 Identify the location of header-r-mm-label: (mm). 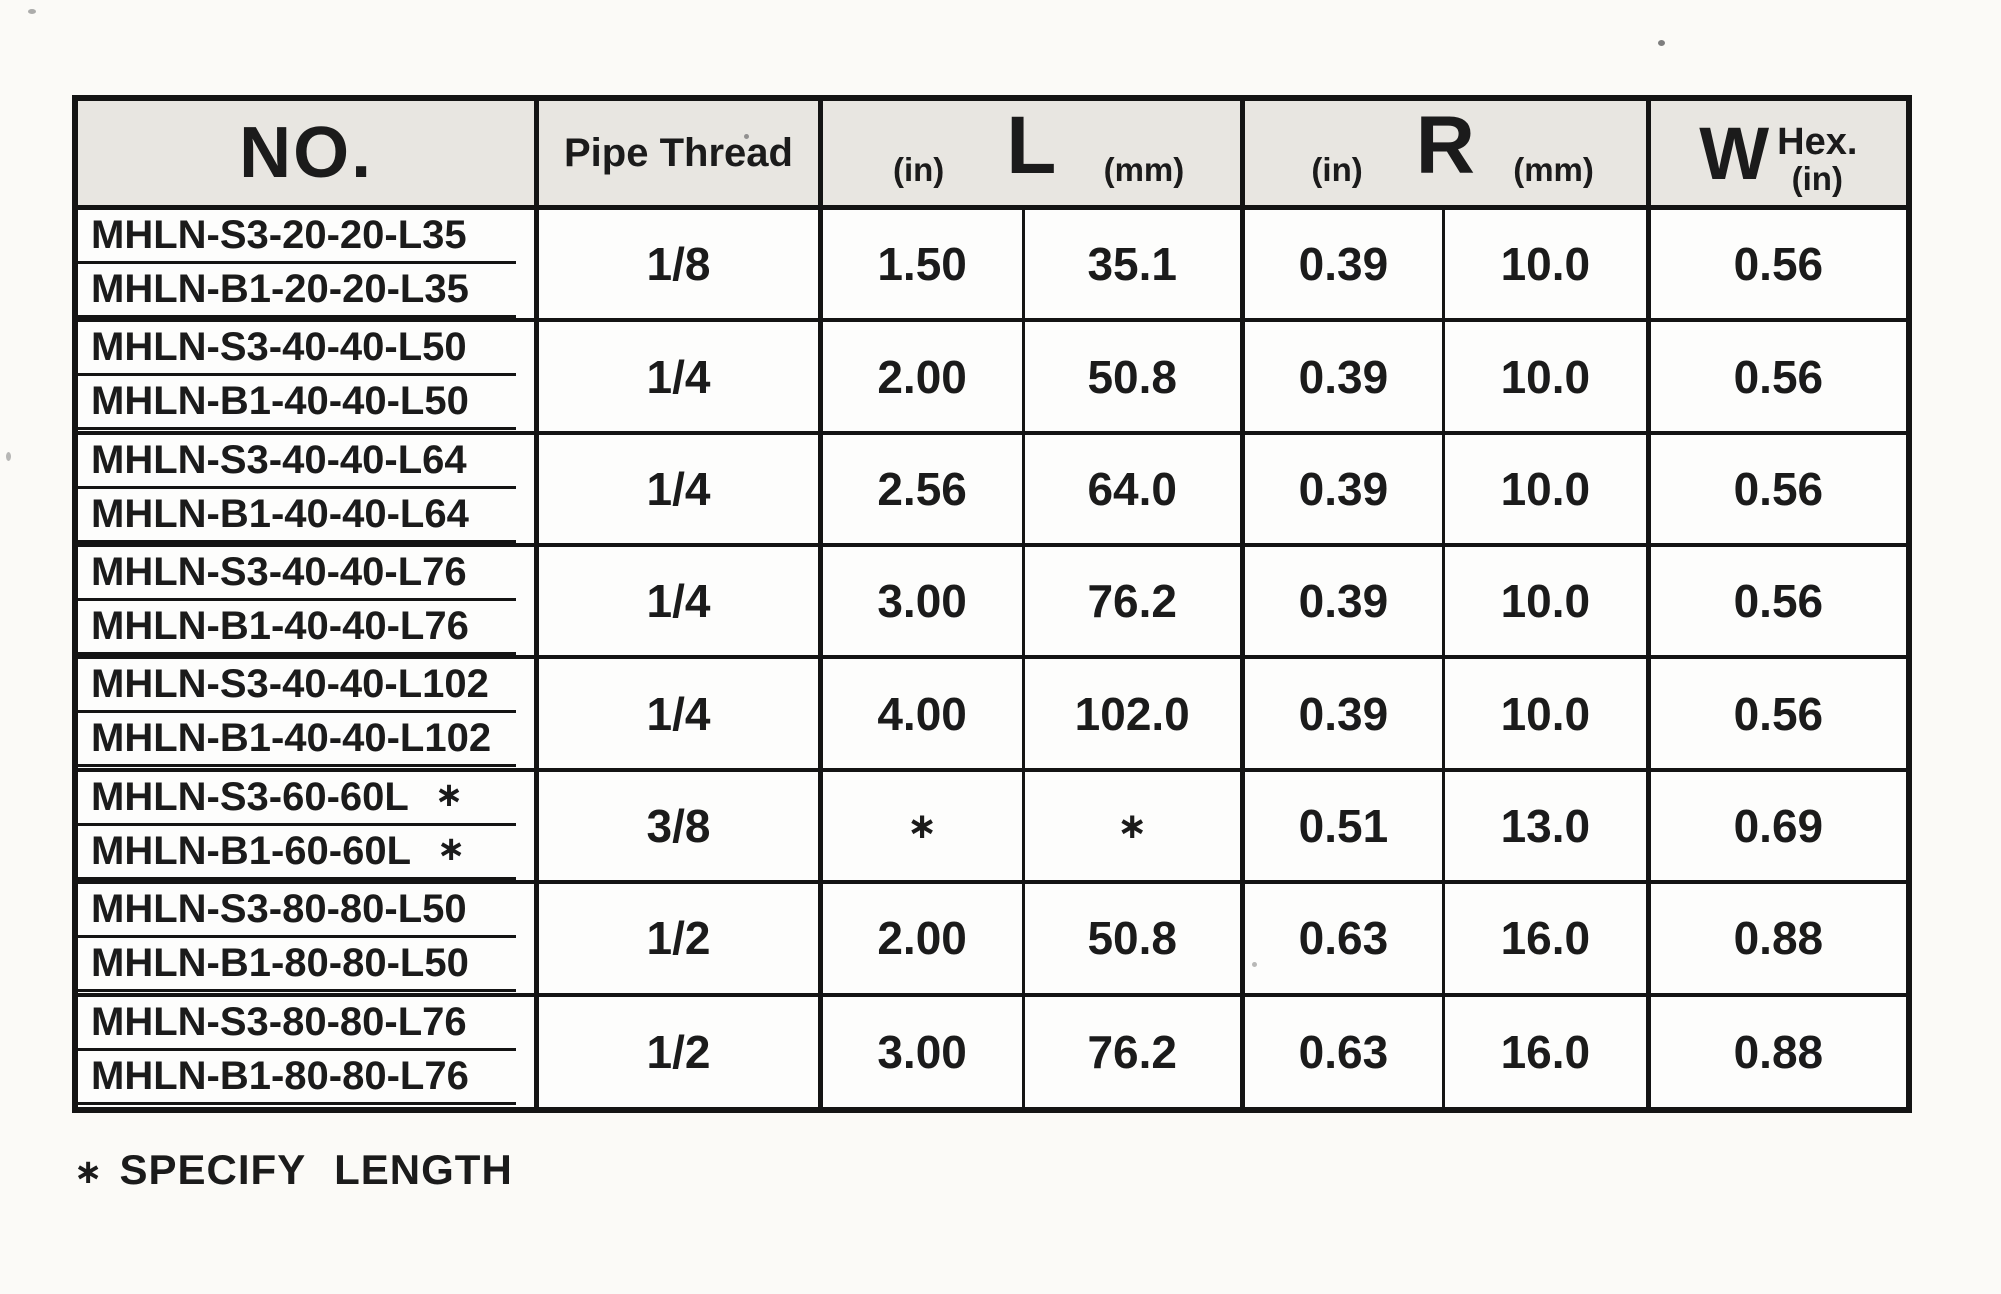
(1553, 169).